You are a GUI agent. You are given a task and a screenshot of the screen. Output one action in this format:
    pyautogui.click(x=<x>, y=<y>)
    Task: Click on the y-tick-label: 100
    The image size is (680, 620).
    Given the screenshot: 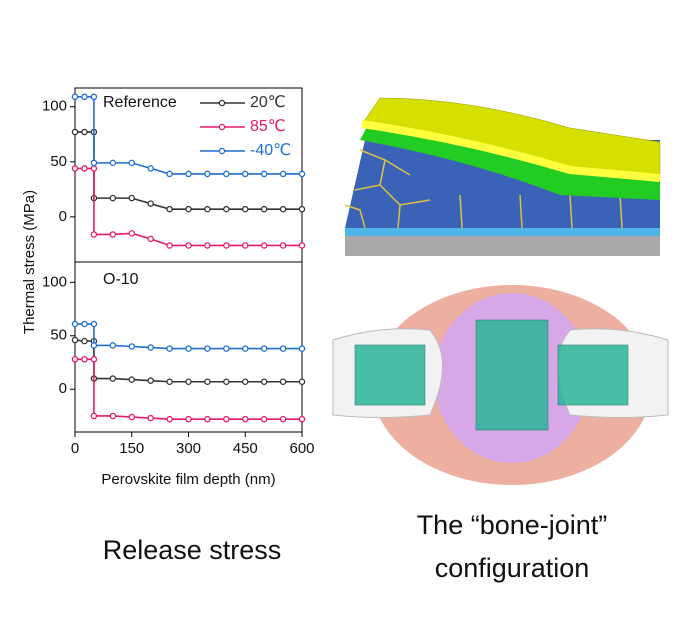 What is the action you would take?
    pyautogui.click(x=54, y=281)
    